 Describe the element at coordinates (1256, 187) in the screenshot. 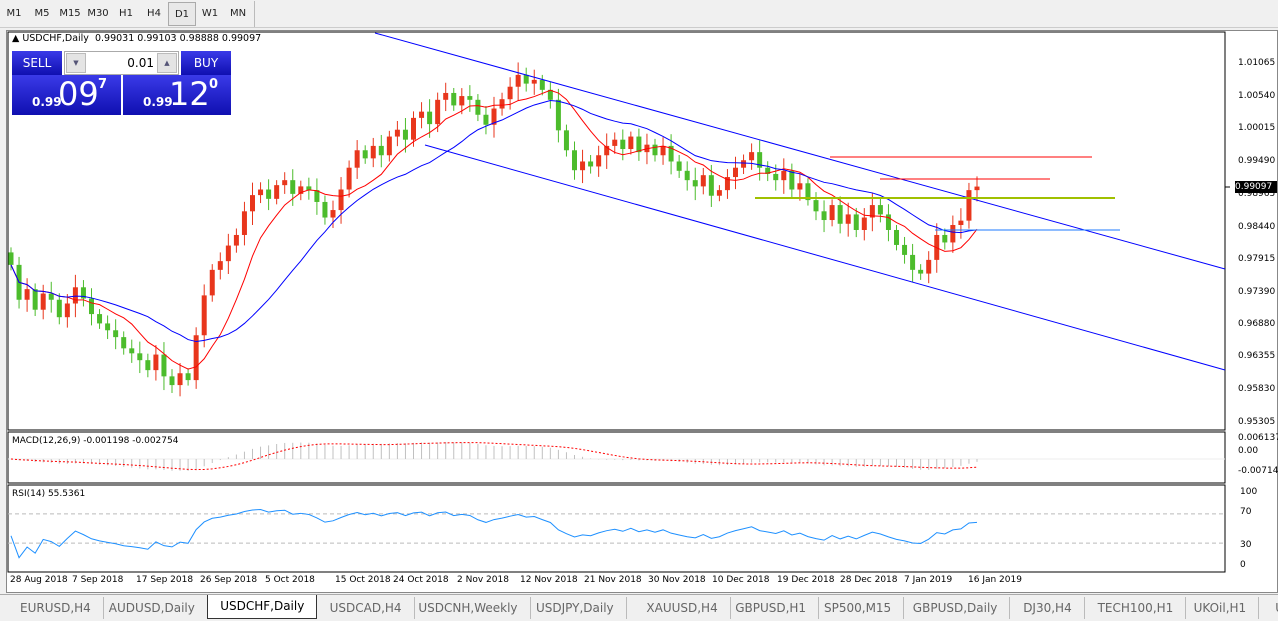

I see `current-price-label: 0.99097` at that location.